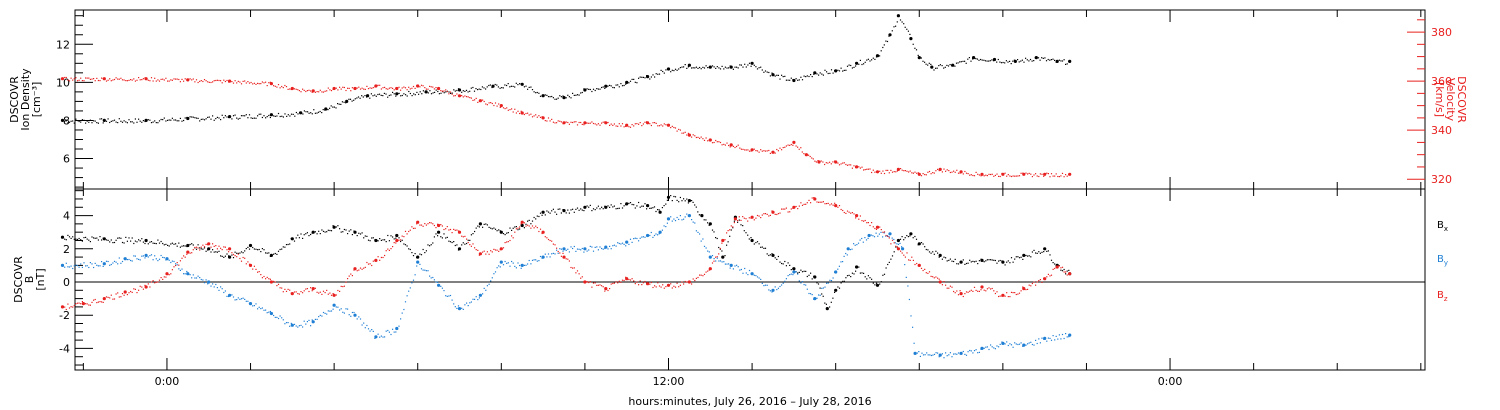 Image resolution: width=1500 pixels, height=410 pixels. I want to click on legend-sub: x, so click(1446, 229).